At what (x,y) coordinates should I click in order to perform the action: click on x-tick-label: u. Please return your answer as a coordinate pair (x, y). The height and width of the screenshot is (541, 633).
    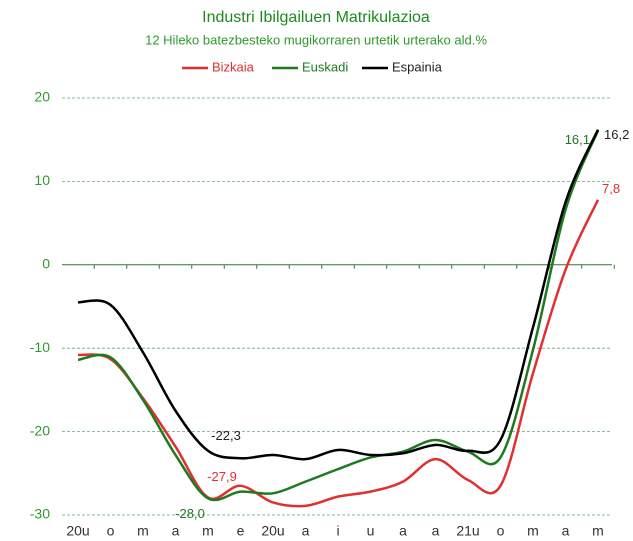
    Looking at the image, I should click on (371, 531).